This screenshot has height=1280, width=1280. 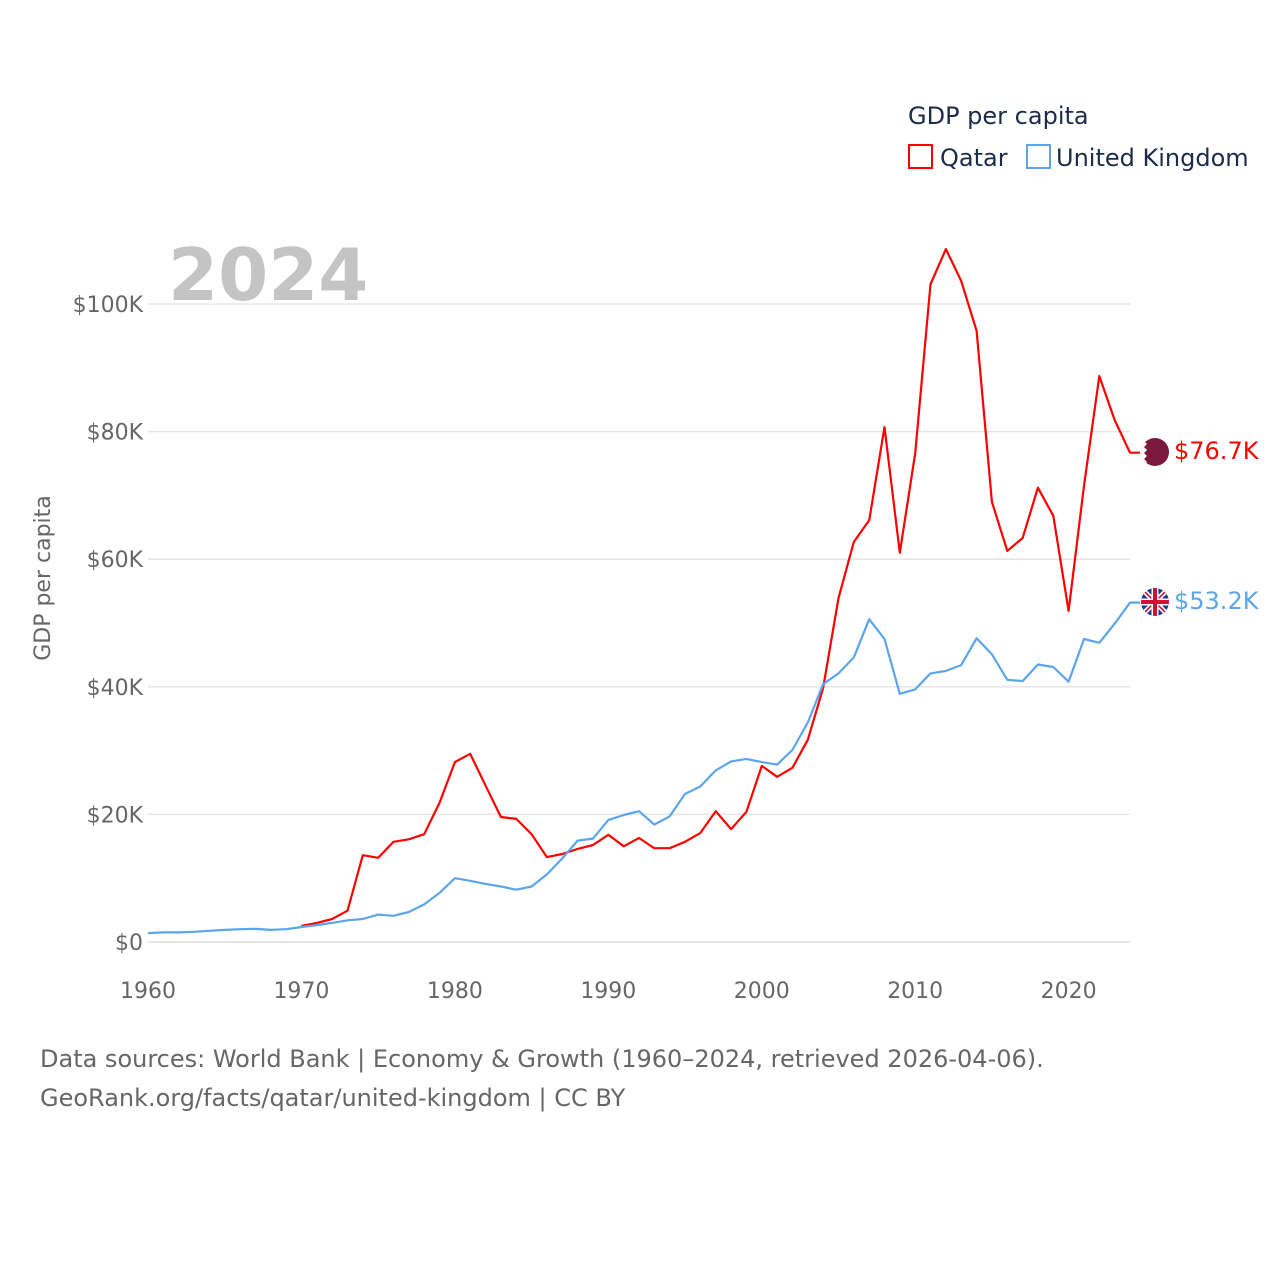 I want to click on y-tick-label: $20K, so click(x=115, y=815).